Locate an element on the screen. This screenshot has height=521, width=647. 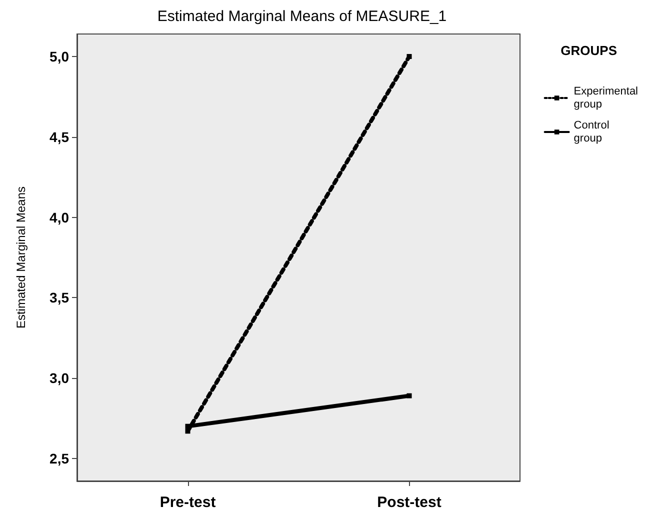
y-tick-label: 3,5 is located at coordinates (60, 298).